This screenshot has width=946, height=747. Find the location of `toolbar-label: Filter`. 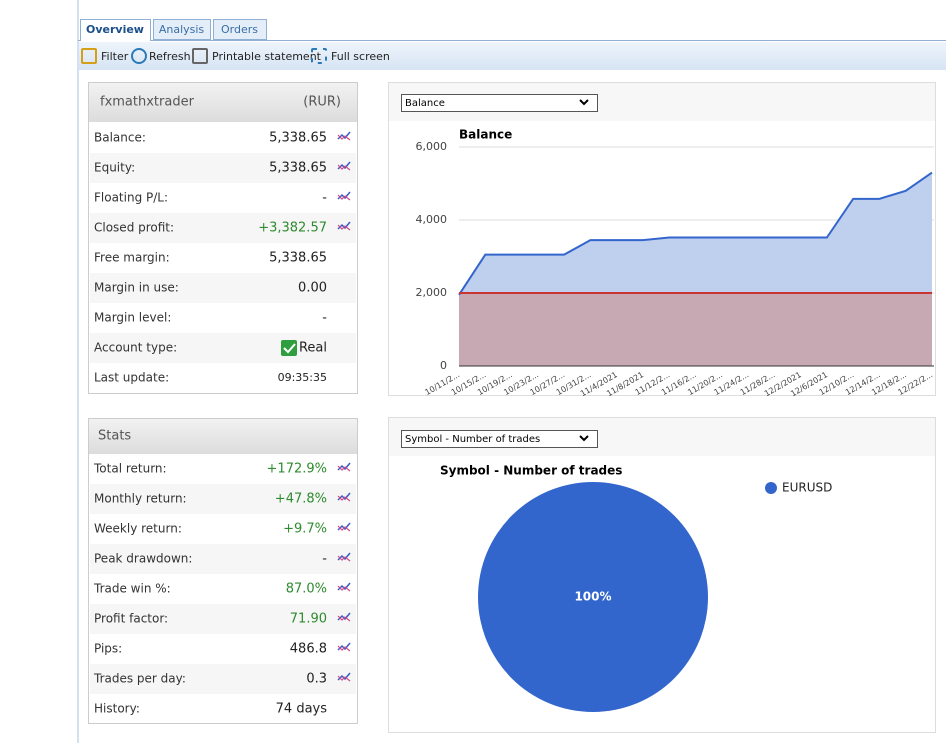

toolbar-label: Filter is located at coordinates (115, 56).